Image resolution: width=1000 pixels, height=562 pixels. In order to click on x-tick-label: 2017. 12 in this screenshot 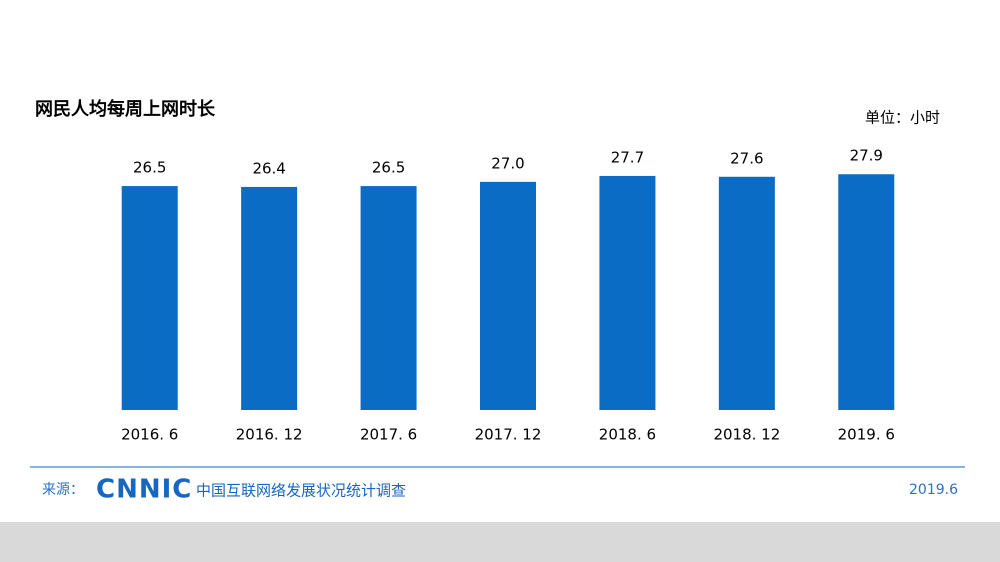, I will do `click(508, 435)`.